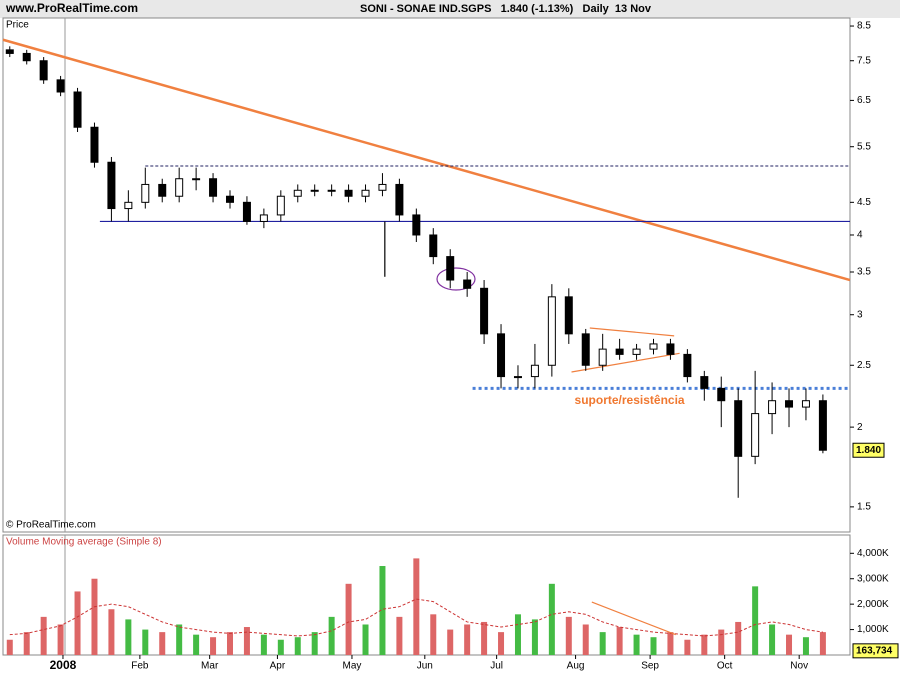  I want to click on last-price-box, so click(868, 450).